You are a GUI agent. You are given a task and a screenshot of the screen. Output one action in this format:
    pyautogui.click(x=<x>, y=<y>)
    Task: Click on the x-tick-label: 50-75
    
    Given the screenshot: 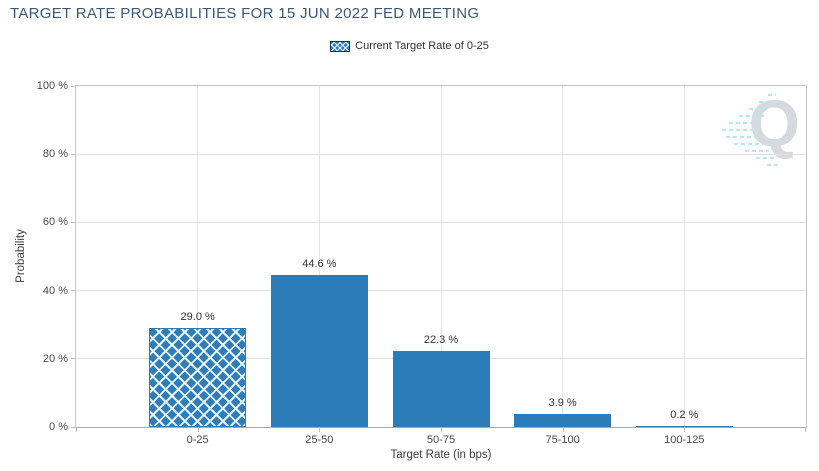 What is the action you would take?
    pyautogui.click(x=441, y=440)
    